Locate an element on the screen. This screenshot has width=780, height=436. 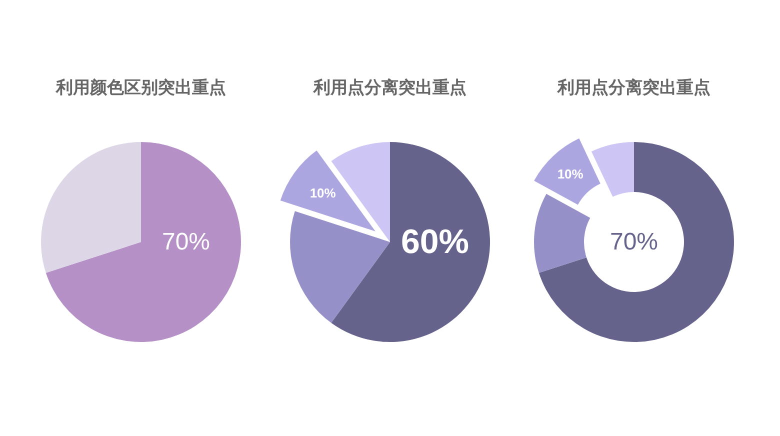
chart-title: 利用颜色区别突出重点 is located at coordinates (140, 87).